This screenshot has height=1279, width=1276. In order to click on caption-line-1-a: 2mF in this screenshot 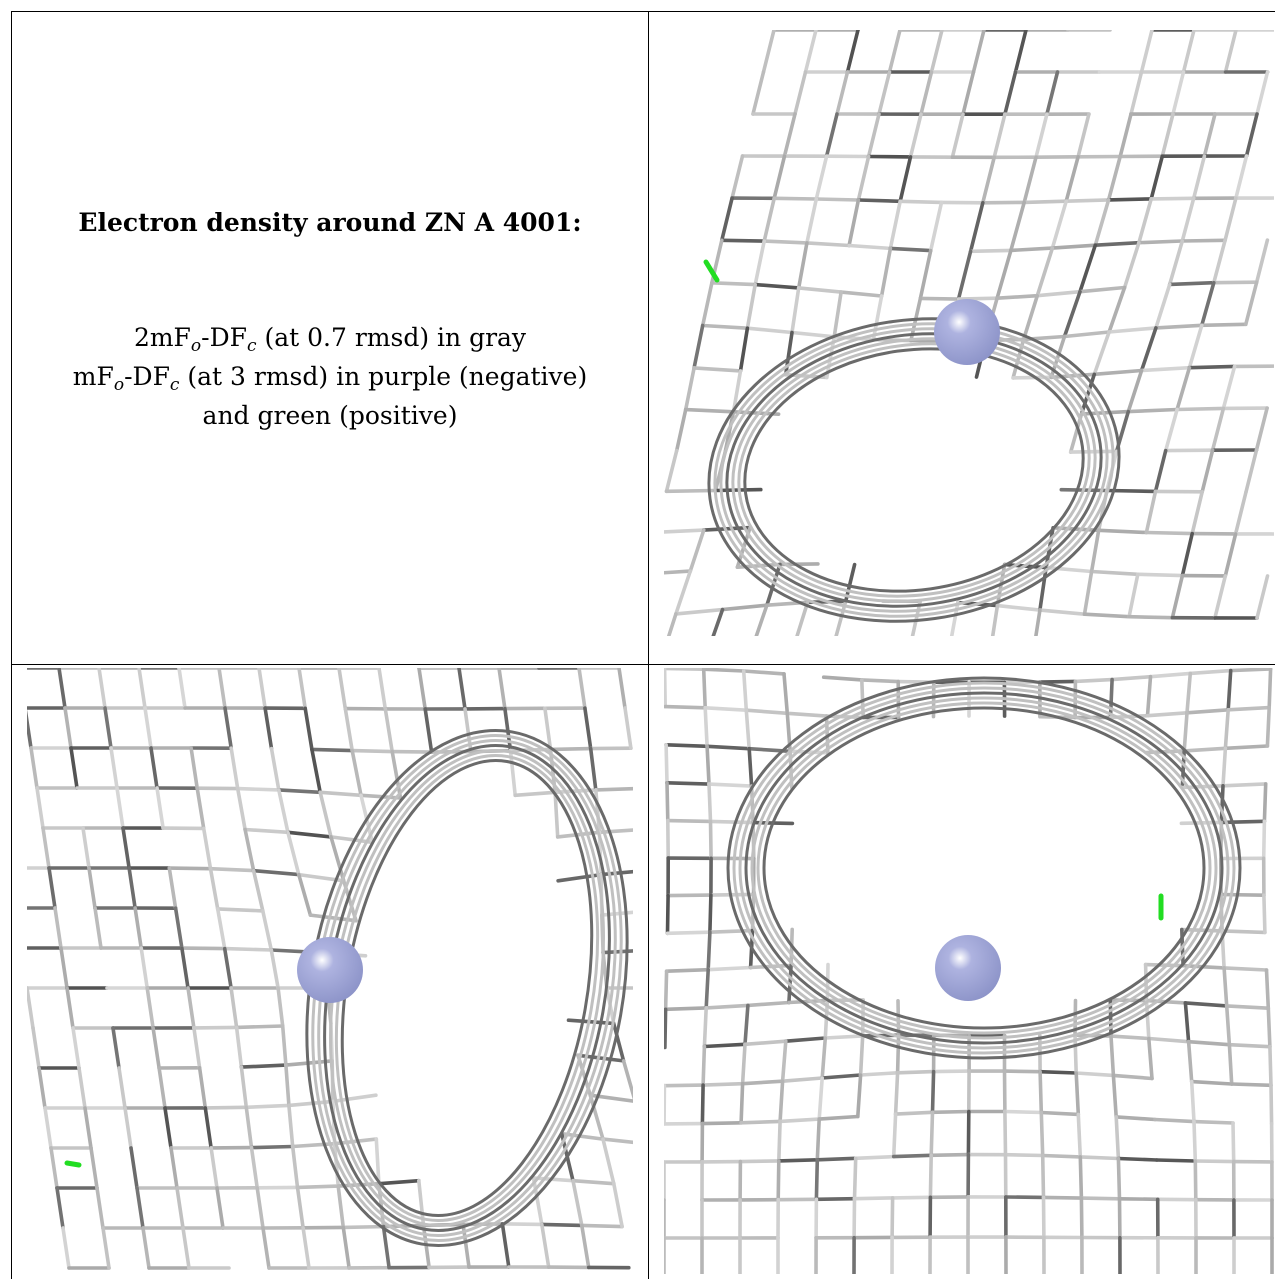, I will do `click(162, 337)`.